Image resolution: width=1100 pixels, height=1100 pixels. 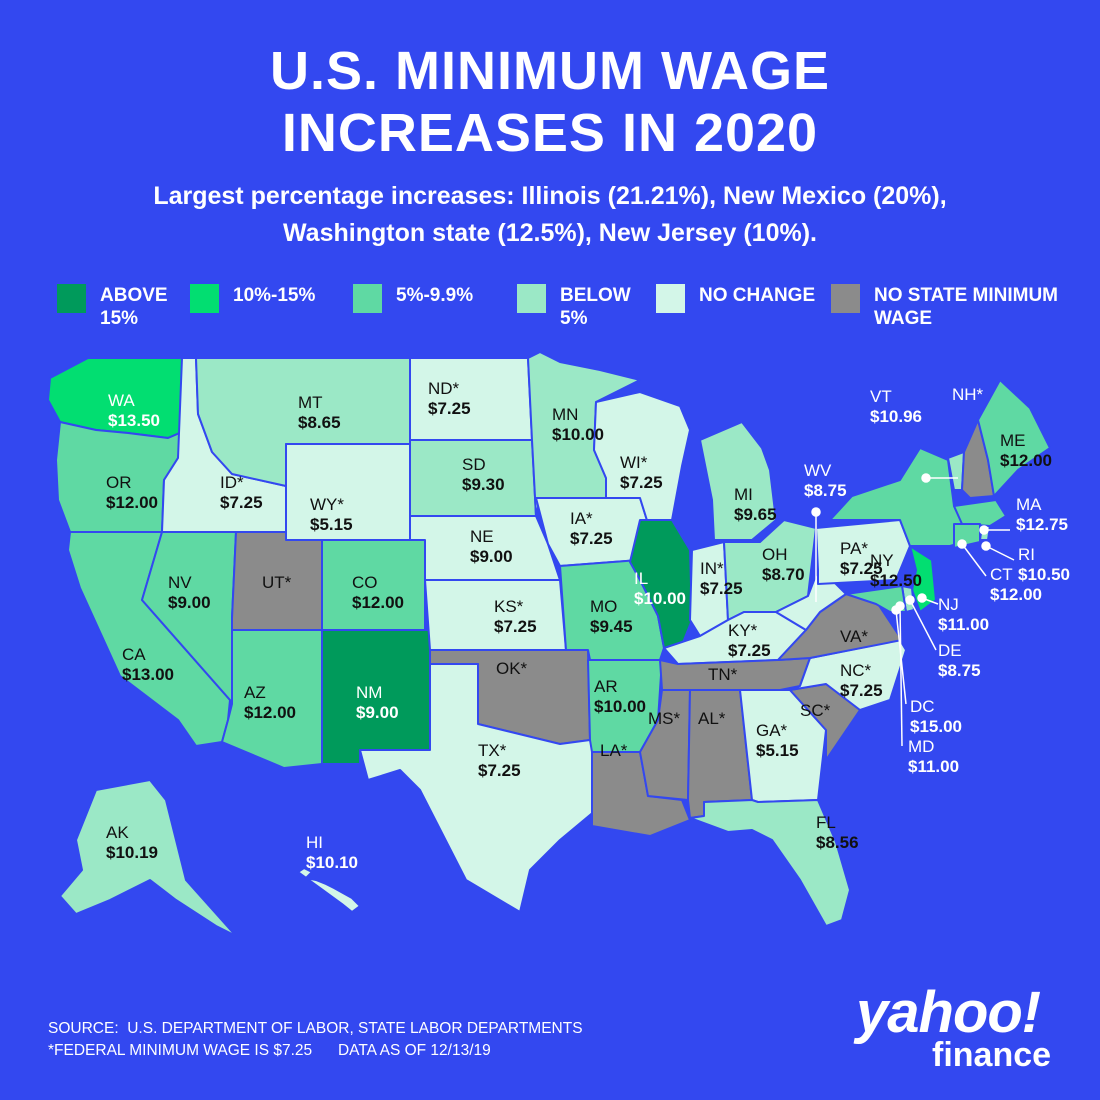 What do you see at coordinates (578, 434) in the screenshot?
I see `state-wage-mn: $10.00` at bounding box center [578, 434].